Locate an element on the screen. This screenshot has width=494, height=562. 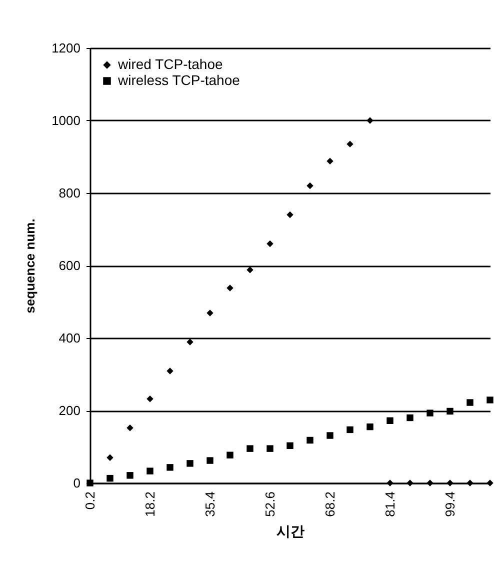
x-axis-title: 시간 is located at coordinates (290, 530).